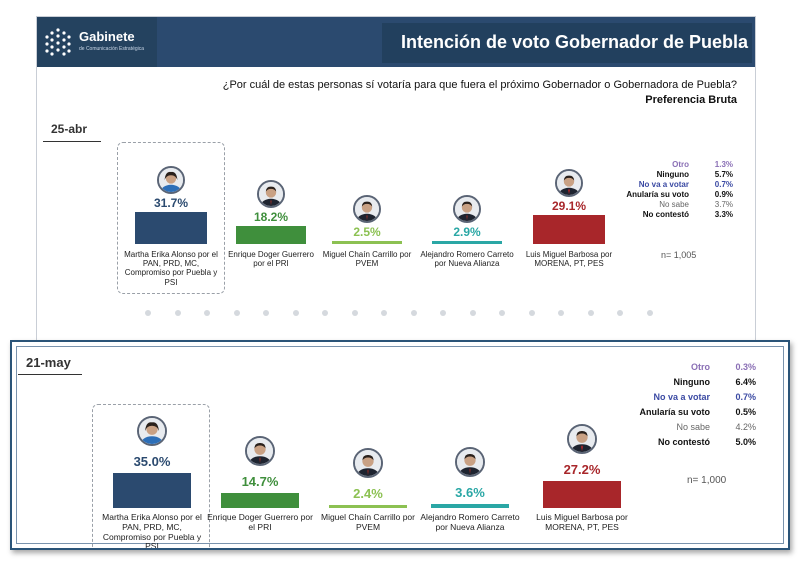 The image size is (800, 570). Describe the element at coordinates (723, 174) in the screenshot. I see `other-value-ninguno: 5.7%` at that location.